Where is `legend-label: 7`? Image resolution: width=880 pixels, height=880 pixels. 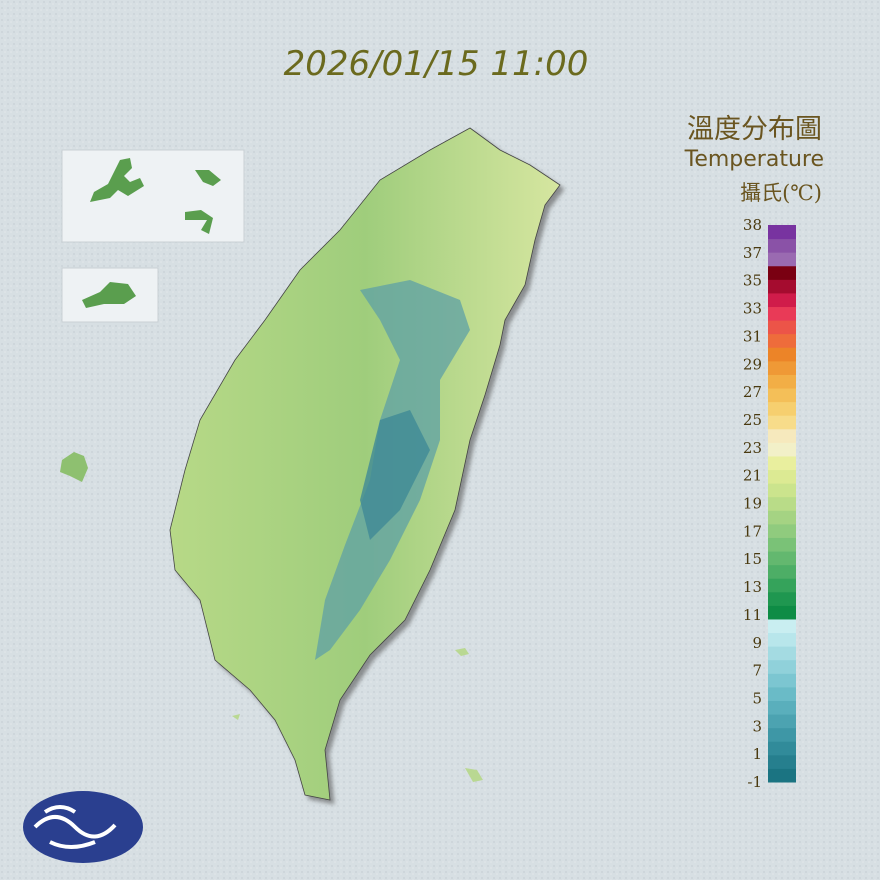 legend-label: 7 is located at coordinates (757, 671).